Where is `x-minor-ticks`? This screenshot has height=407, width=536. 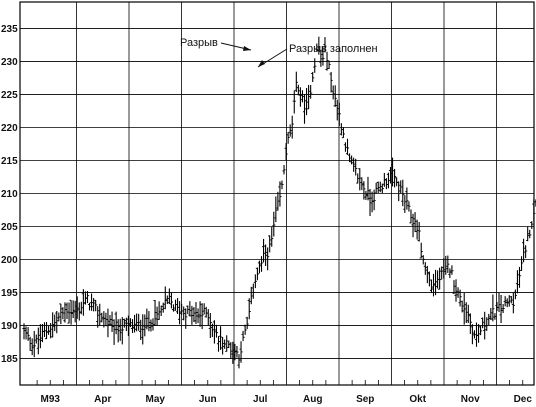
x-minor-ticks is located at coordinates (280, 382).